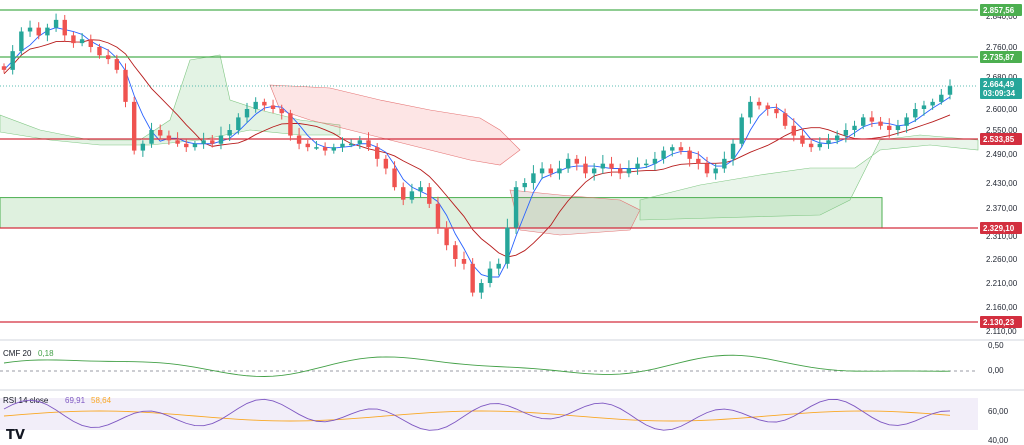  I want to click on cmf-title: CMF 20, so click(17, 353).